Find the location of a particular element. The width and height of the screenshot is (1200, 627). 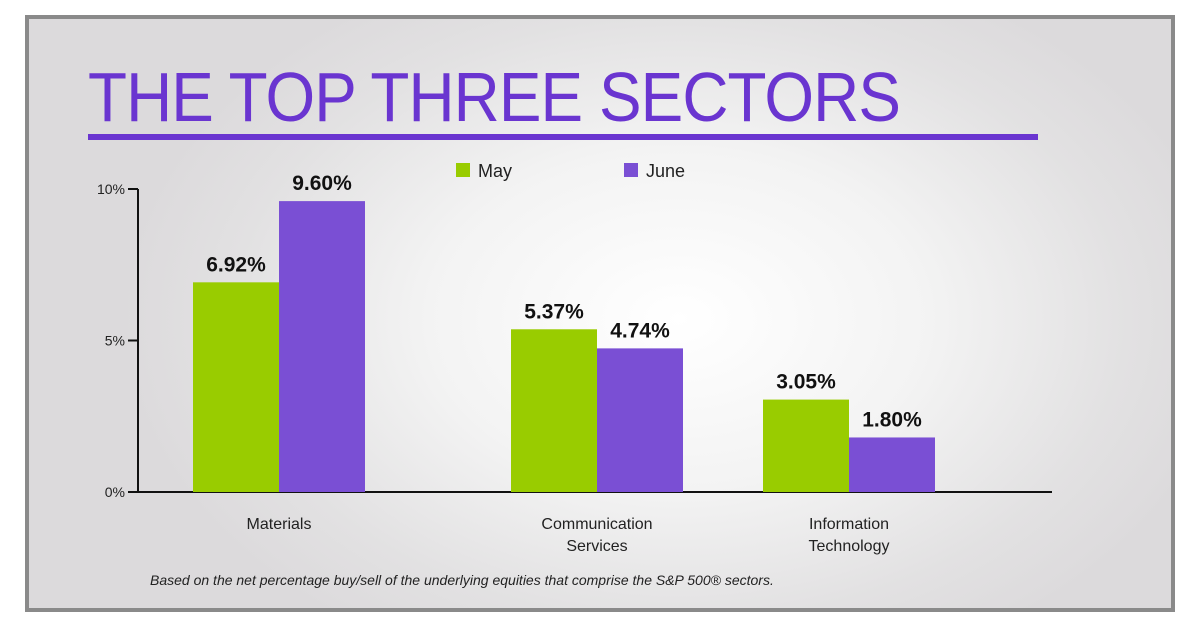

x-tick-label: Information is located at coordinates (849, 524).